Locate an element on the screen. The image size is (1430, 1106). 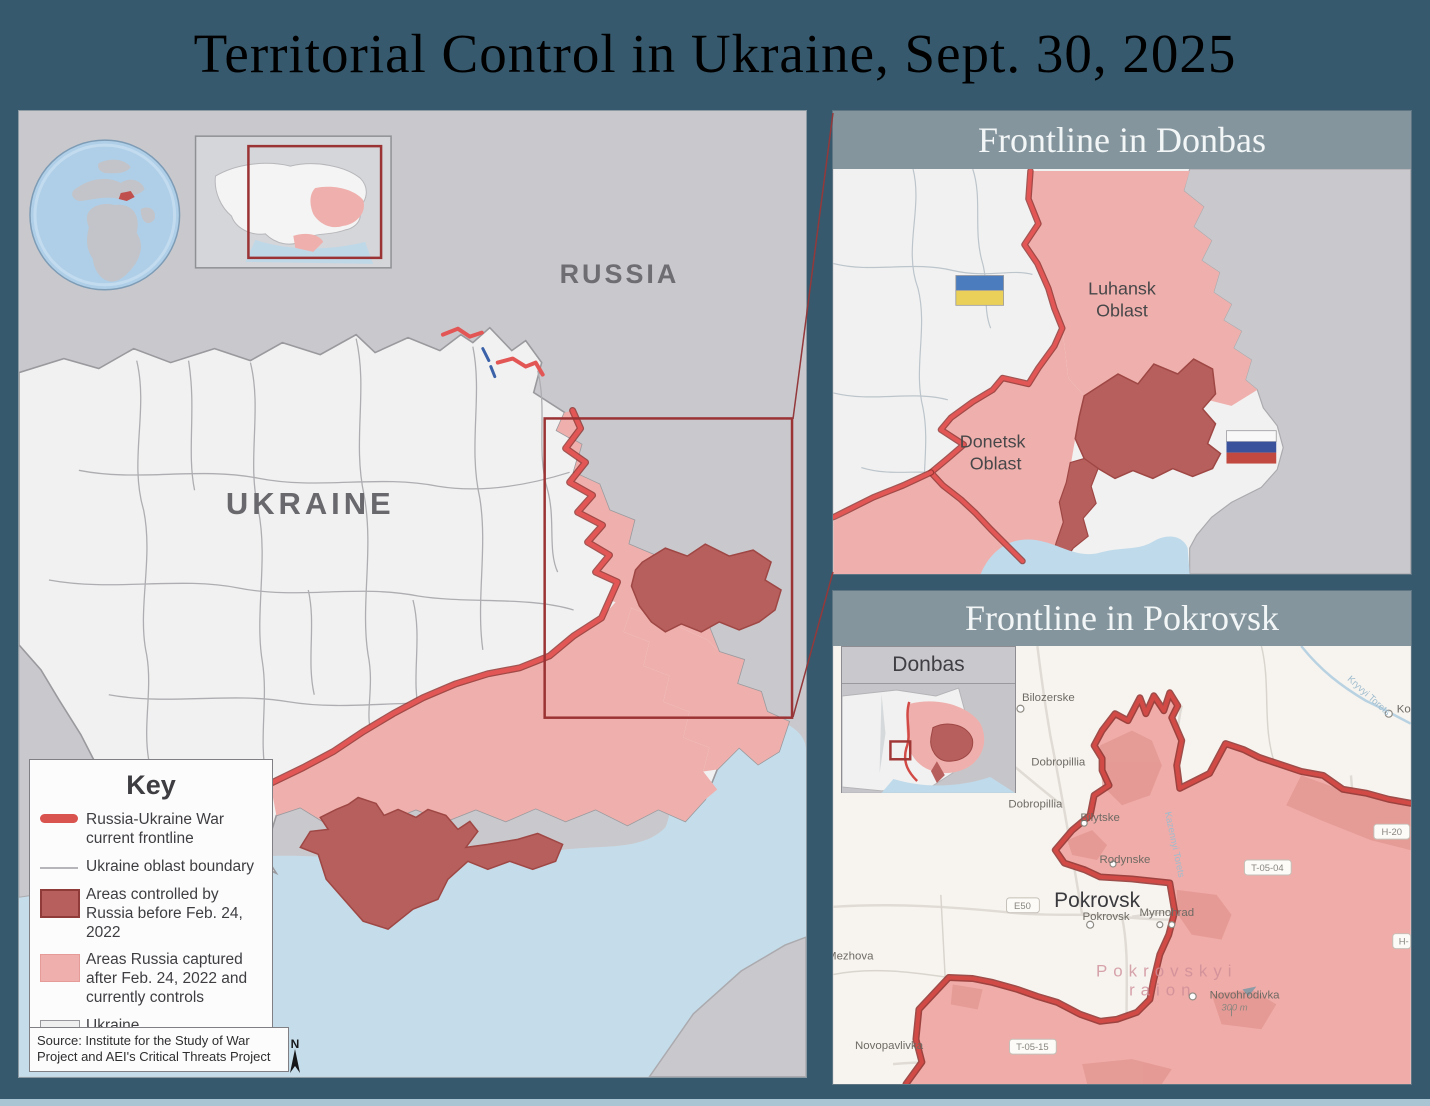
key-item-oblast-boundary: Ukraine oblast boundary is located at coordinates (151, 867).